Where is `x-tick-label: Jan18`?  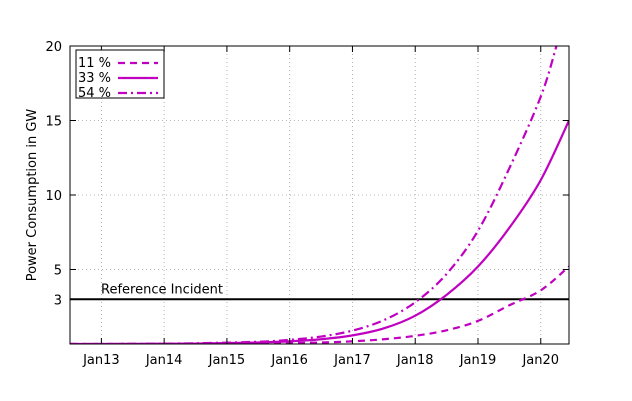 x-tick-label: Jan18 is located at coordinates (415, 360).